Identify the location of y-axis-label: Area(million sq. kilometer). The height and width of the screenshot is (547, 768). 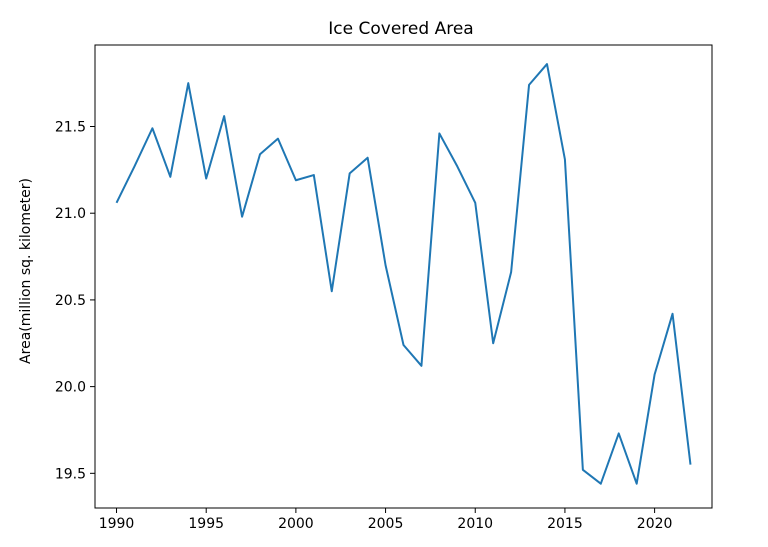
(26, 271).